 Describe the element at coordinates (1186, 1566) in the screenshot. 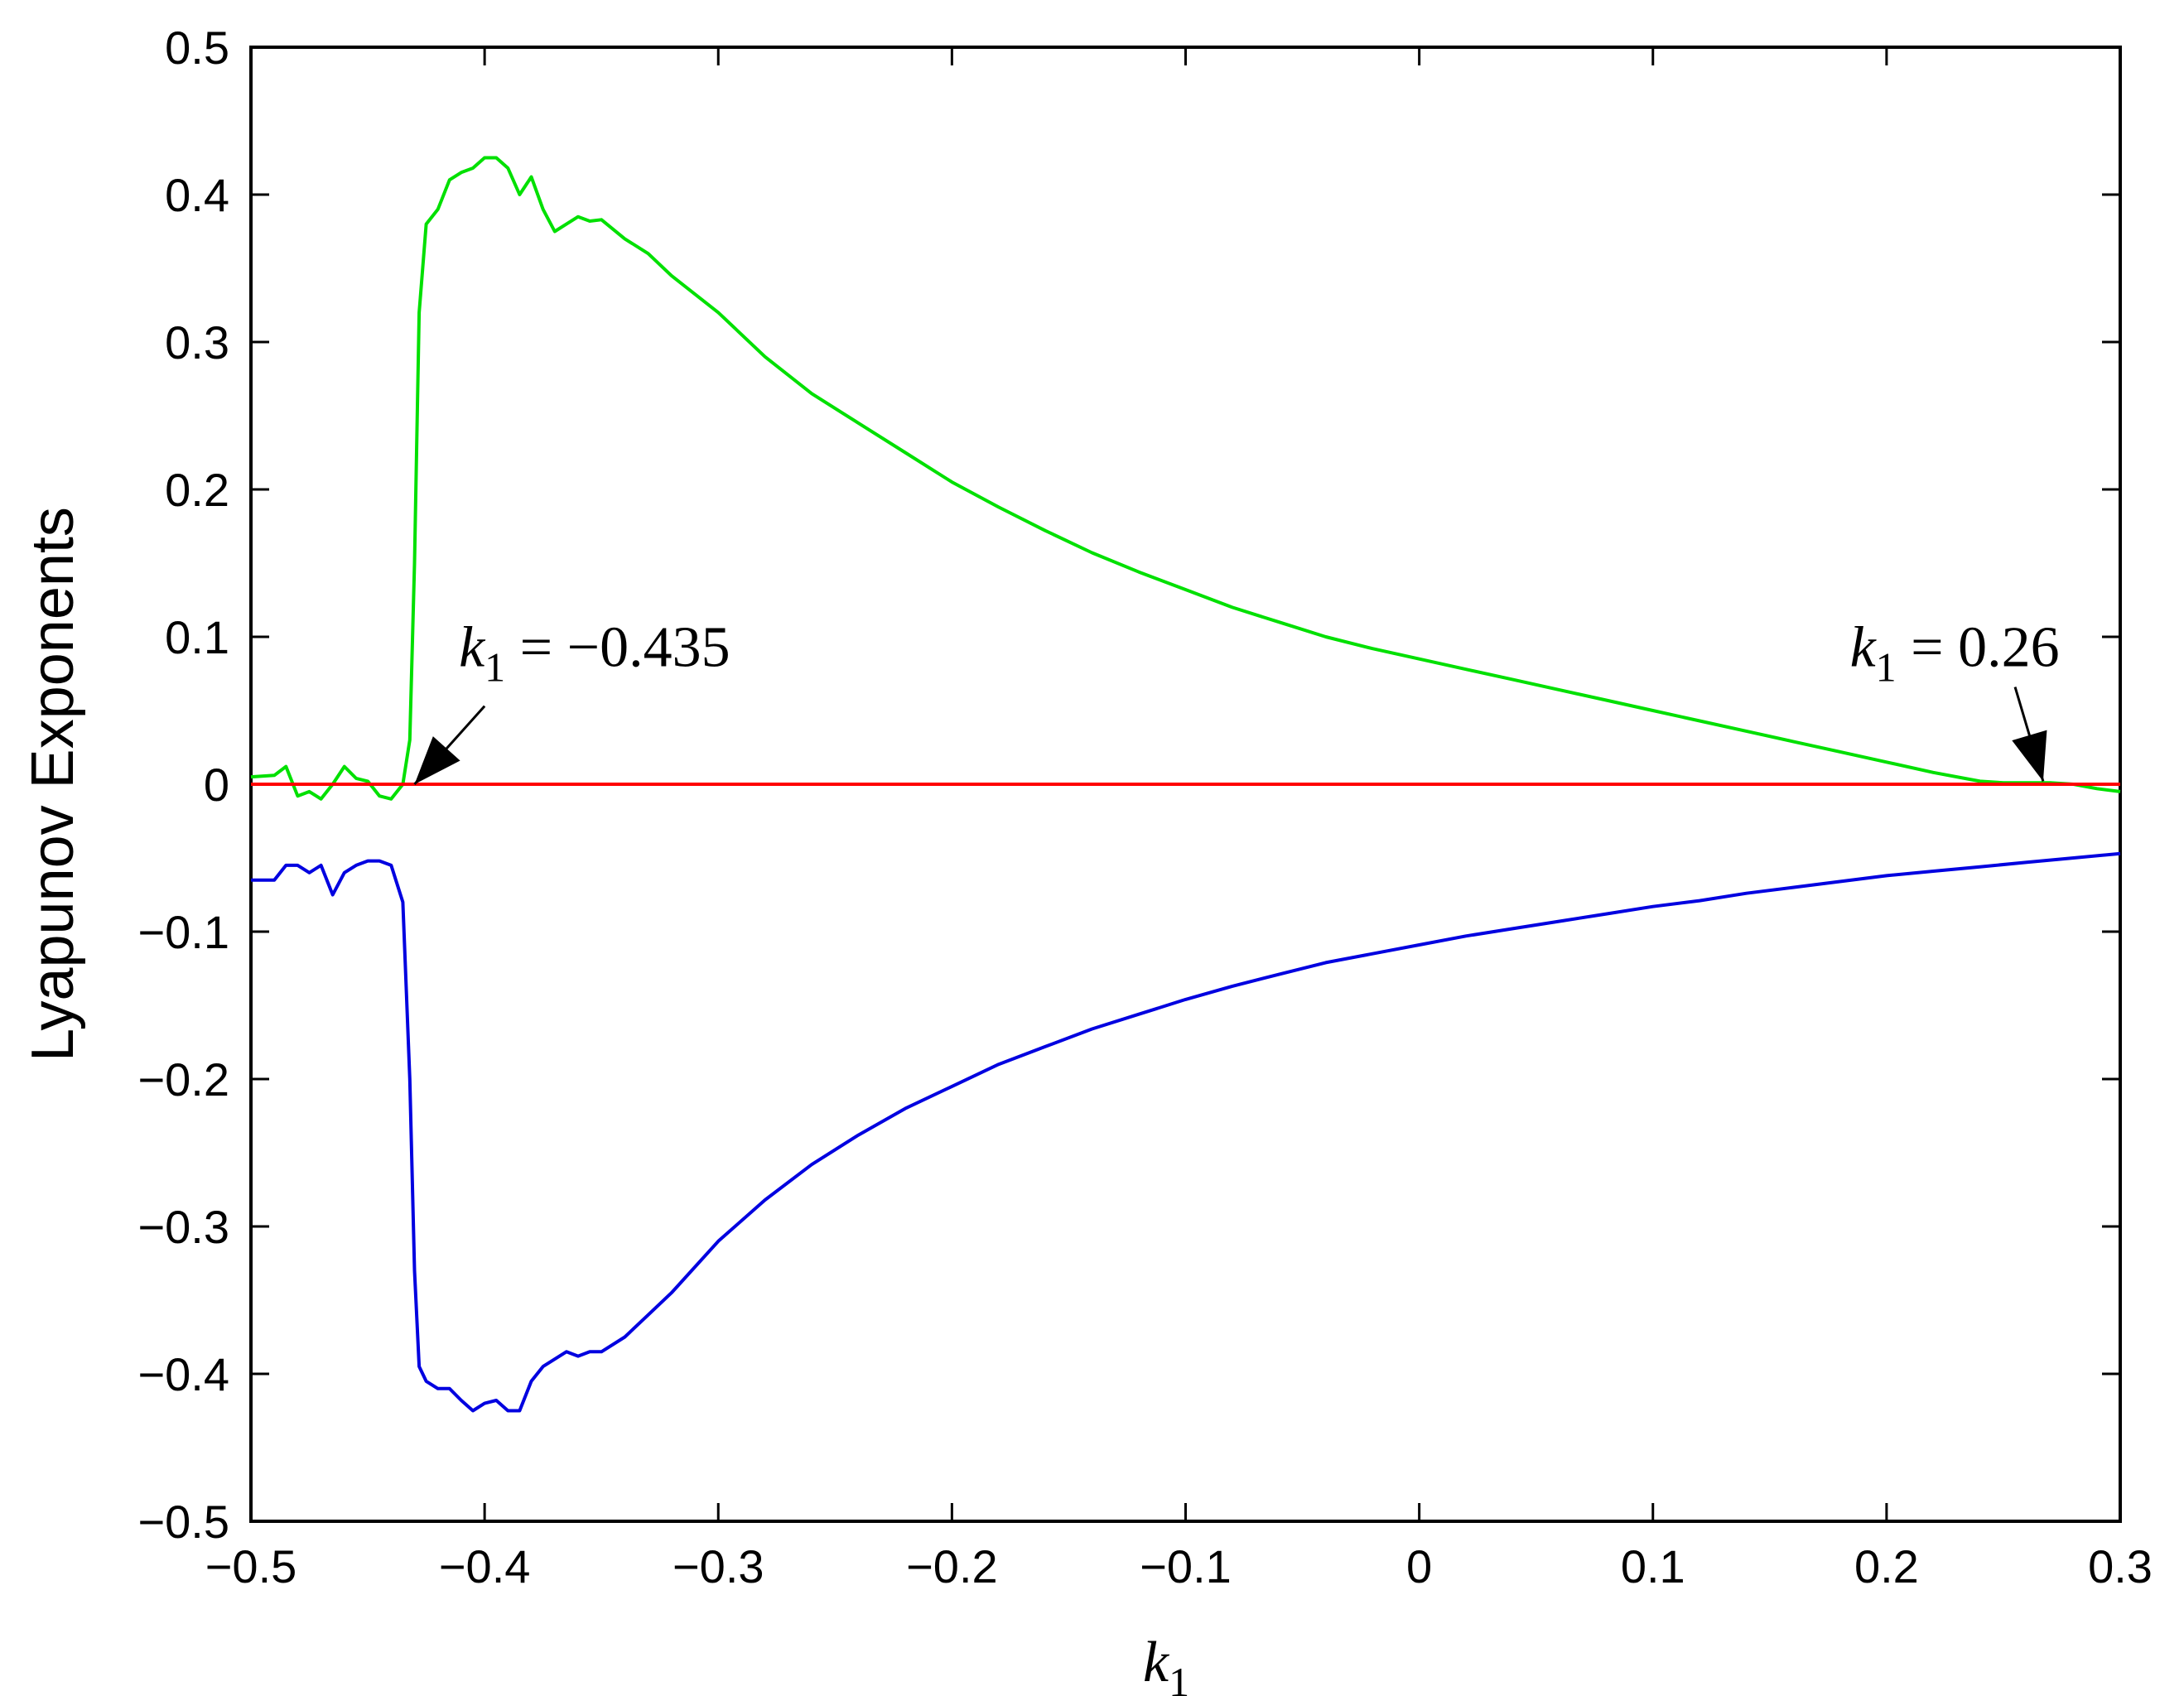

I see `x-tick-label: −0.1` at that location.